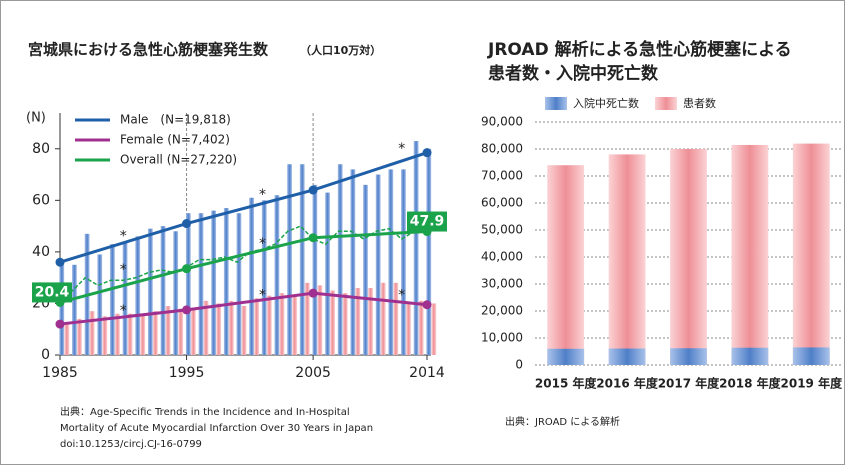 This screenshot has height=465, width=845. What do you see at coordinates (812, 383) in the screenshot?
I see `x-tick-label: 2019 年度` at bounding box center [812, 383].